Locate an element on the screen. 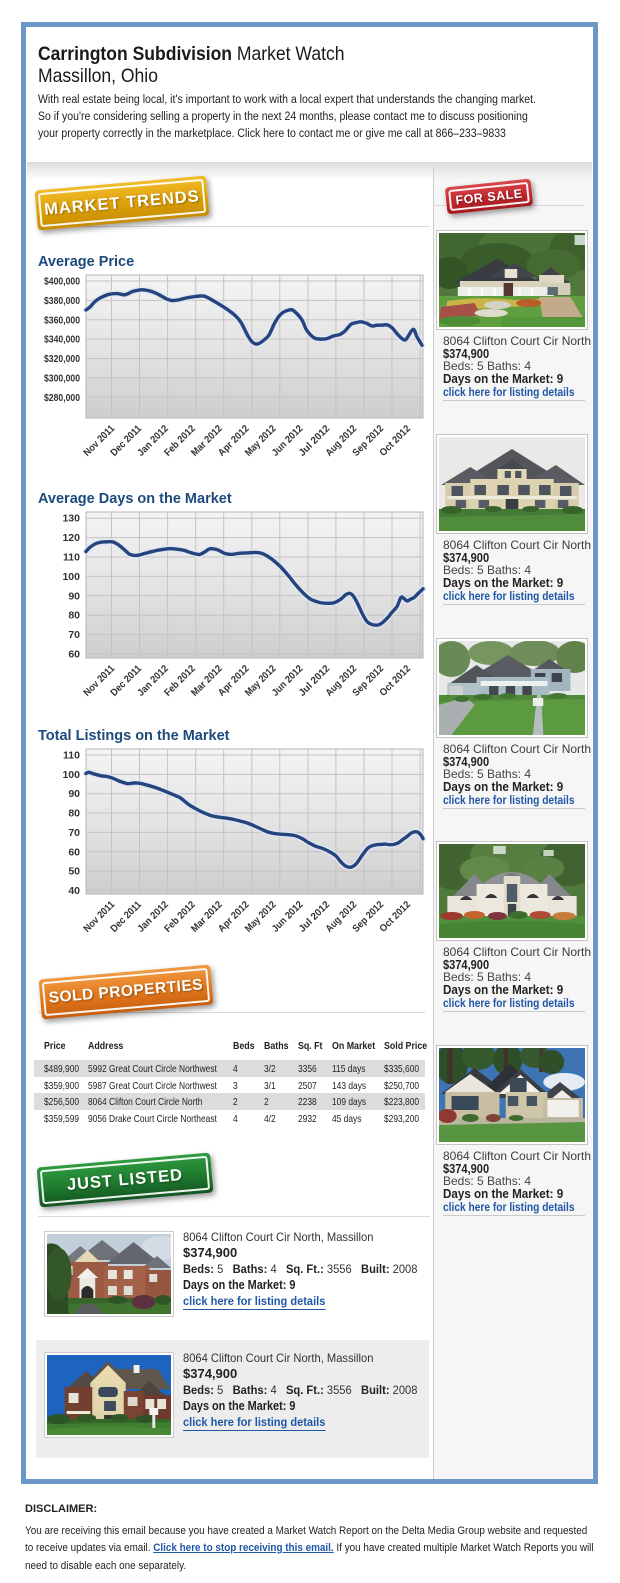 Image resolution: width=620 pixels, height=1583 pixels. svg-text: 50 is located at coordinates (74, 872).